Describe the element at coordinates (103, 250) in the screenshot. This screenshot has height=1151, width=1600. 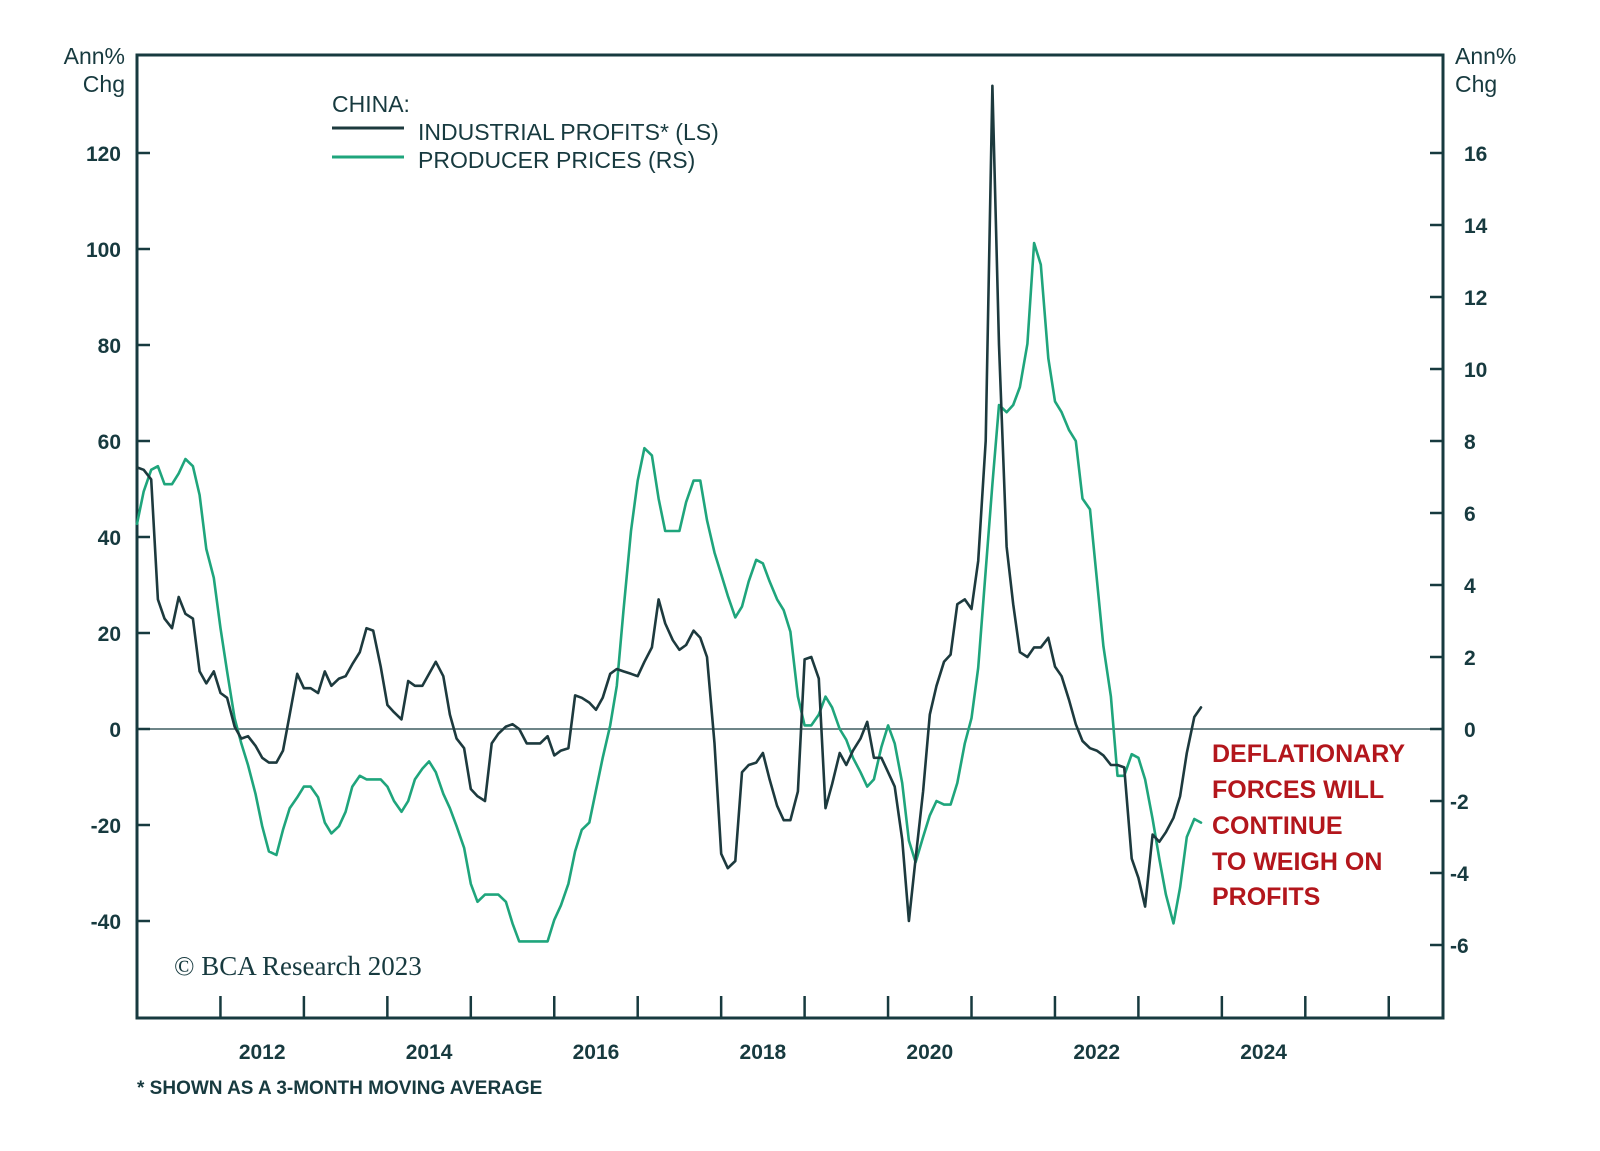
I see `left-tick-label: 100` at that location.